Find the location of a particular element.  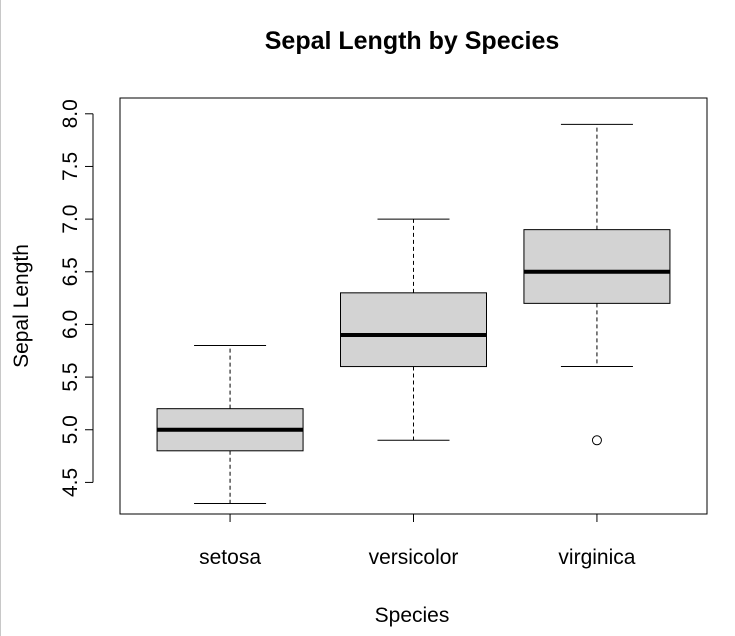

box-virginica is located at coordinates (597, 284).